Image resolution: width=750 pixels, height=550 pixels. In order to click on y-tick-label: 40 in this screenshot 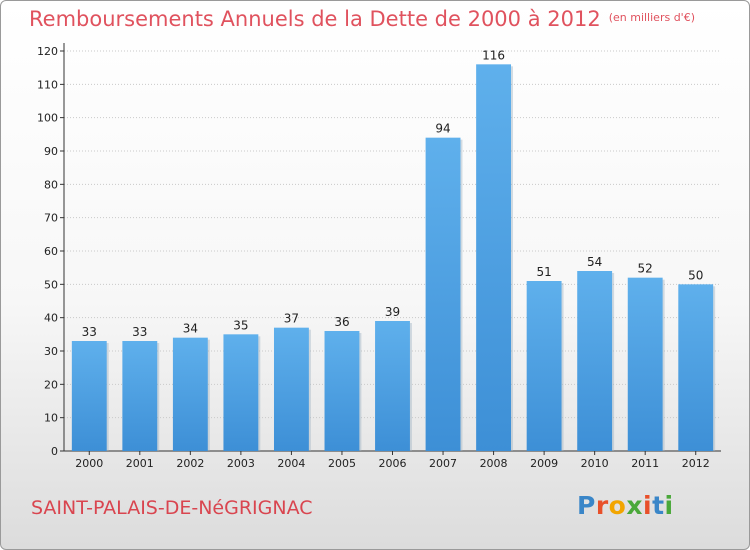, I will do `click(51, 318)`.